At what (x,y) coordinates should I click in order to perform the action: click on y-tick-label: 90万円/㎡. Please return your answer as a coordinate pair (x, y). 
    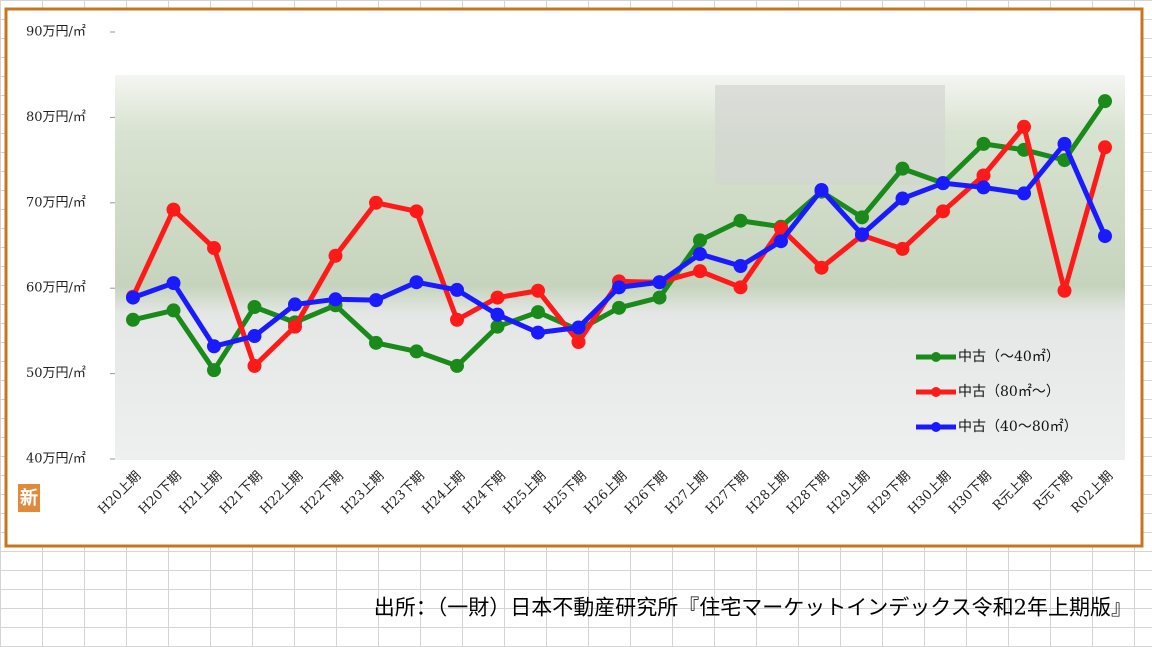
    Looking at the image, I should click on (56, 32).